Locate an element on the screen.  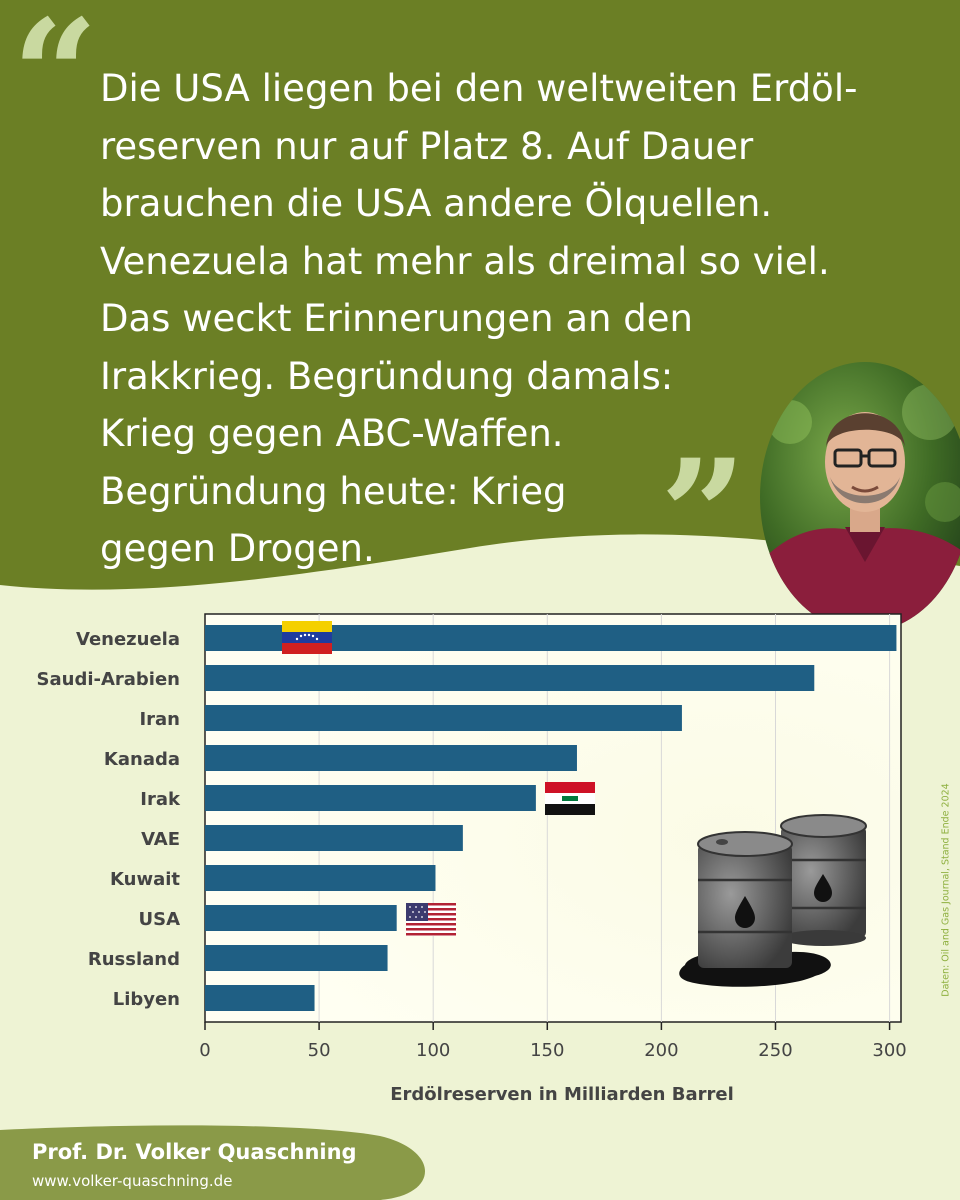
bar-kanada is located at coordinates (391, 758).